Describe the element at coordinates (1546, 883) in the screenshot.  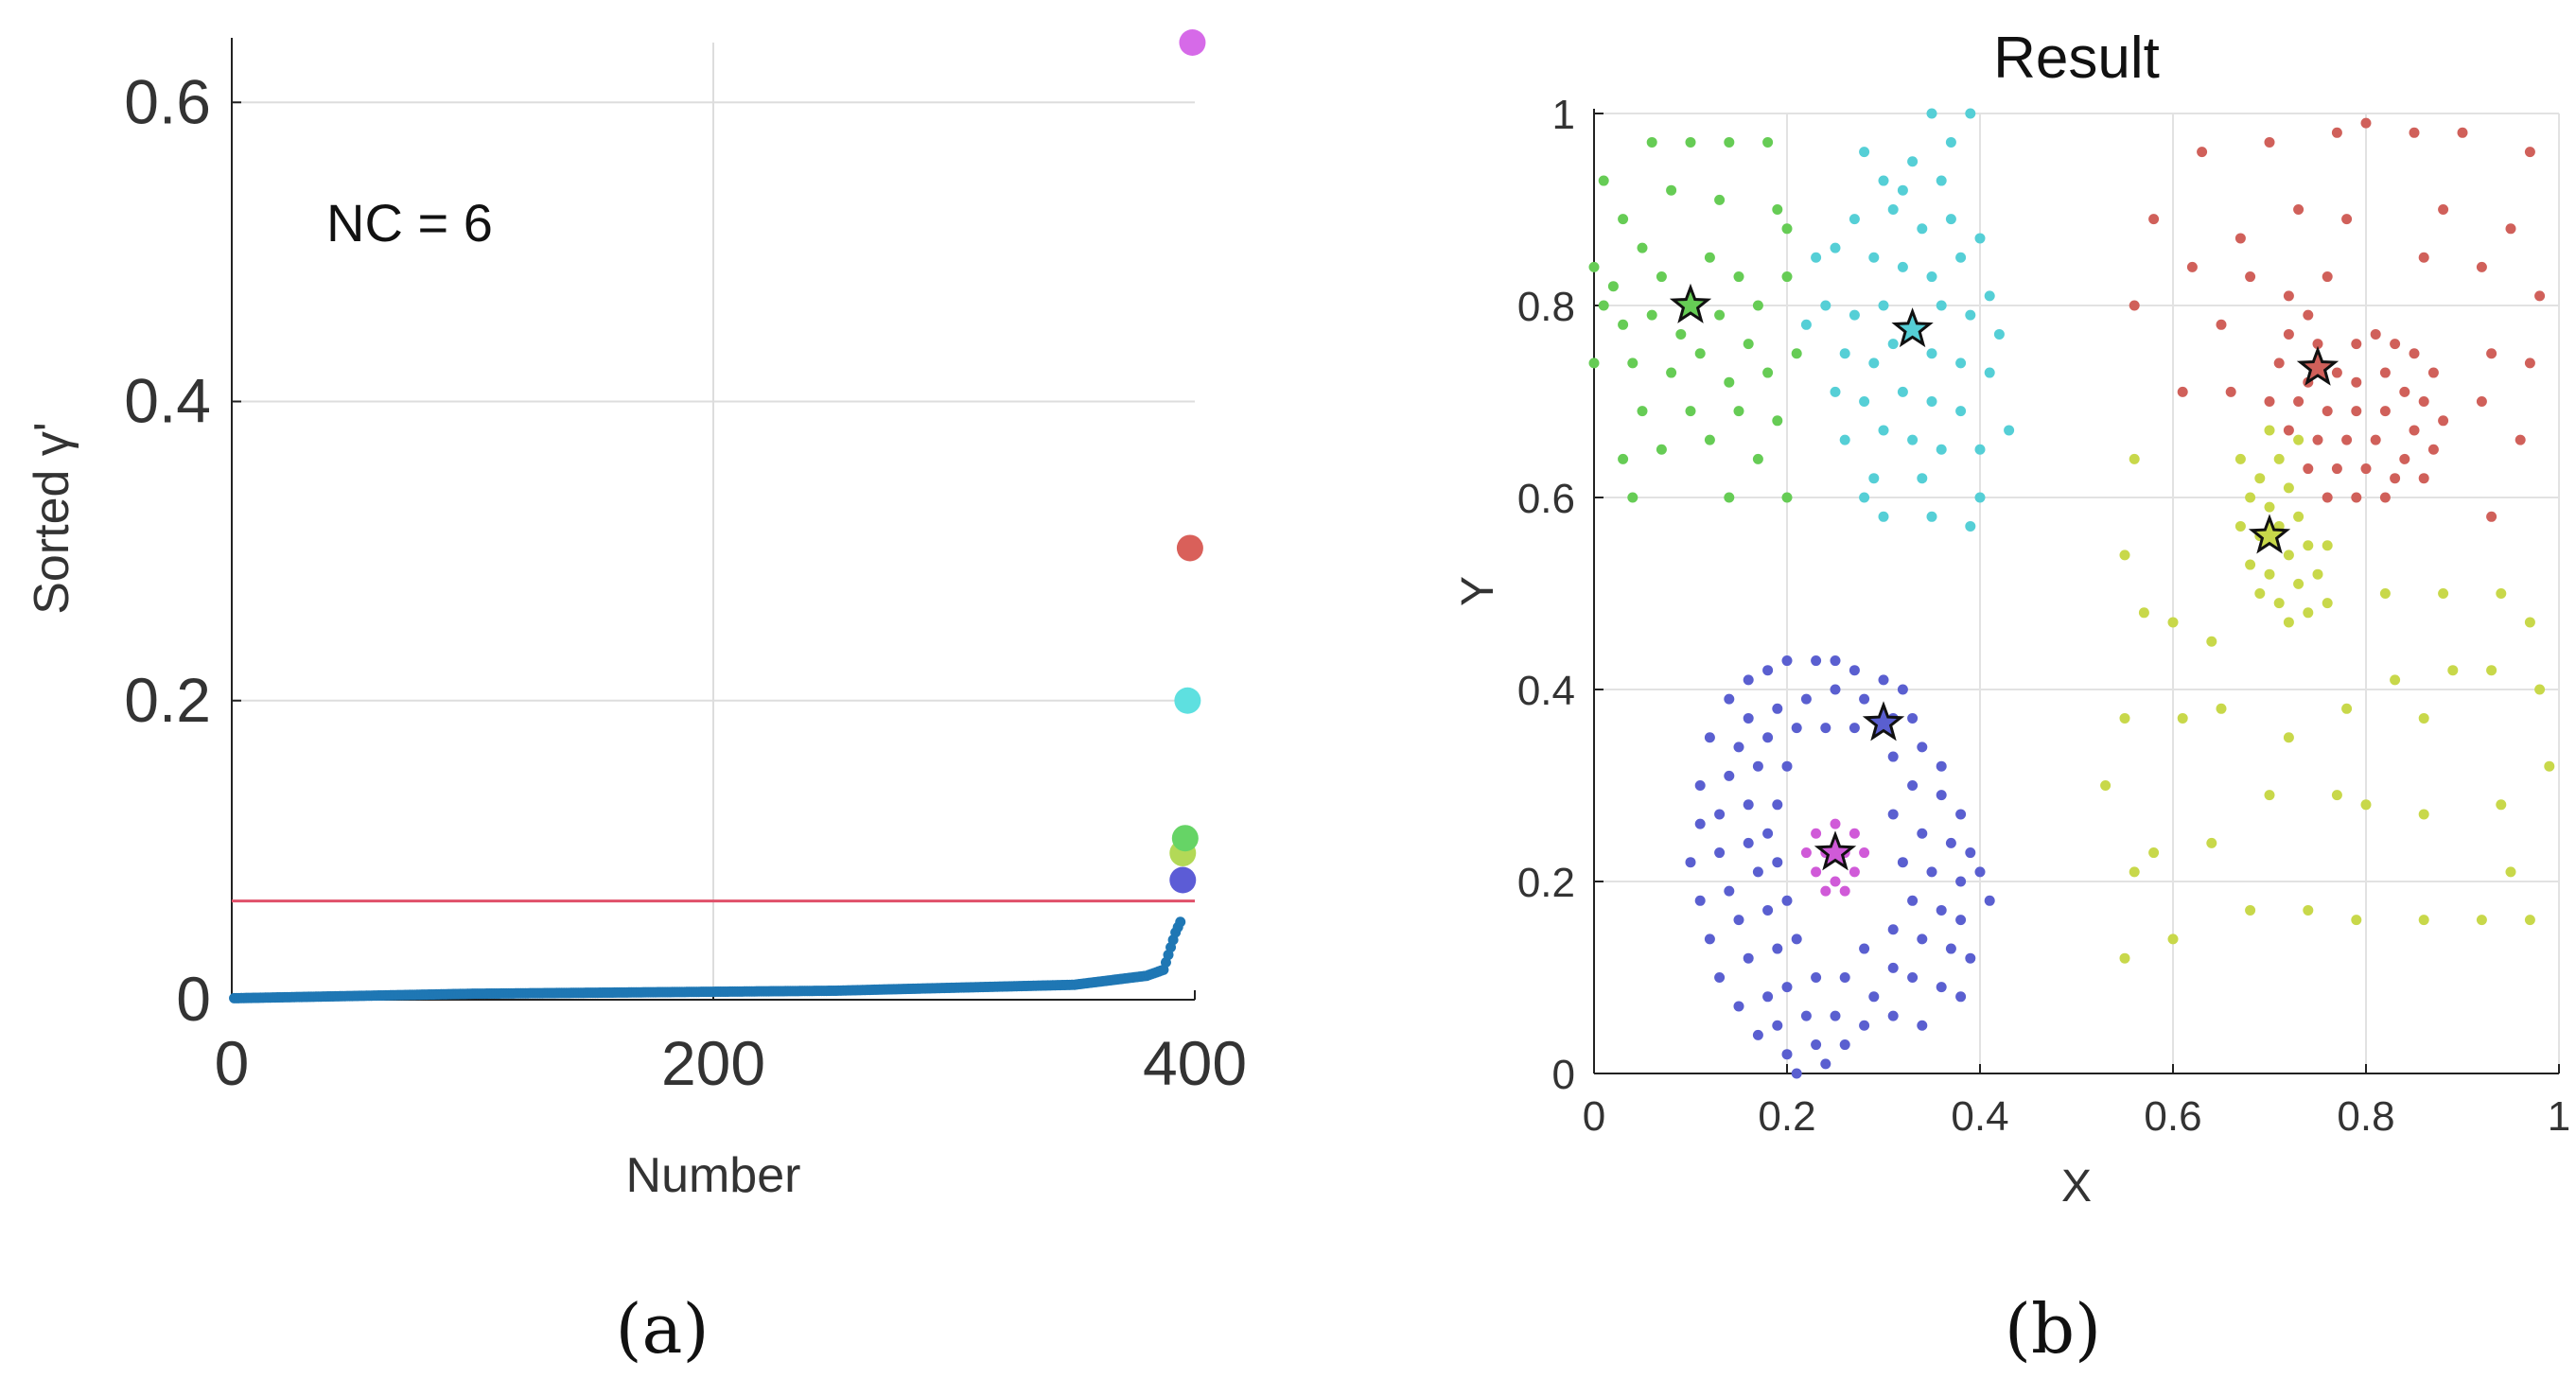
I see `y-tick-label: 0.2` at that location.